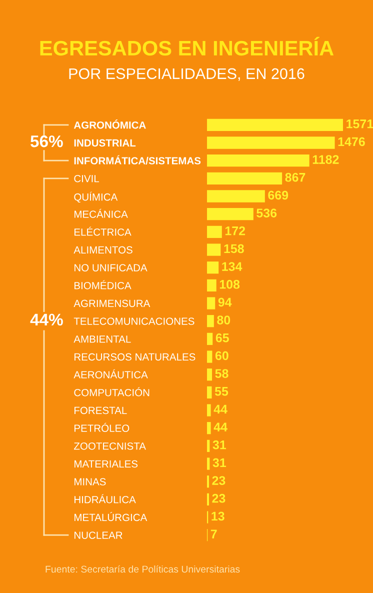  Describe the element at coordinates (105, 499) in the screenshot. I see `y-tick-label: HIDRÁULICA` at that location.